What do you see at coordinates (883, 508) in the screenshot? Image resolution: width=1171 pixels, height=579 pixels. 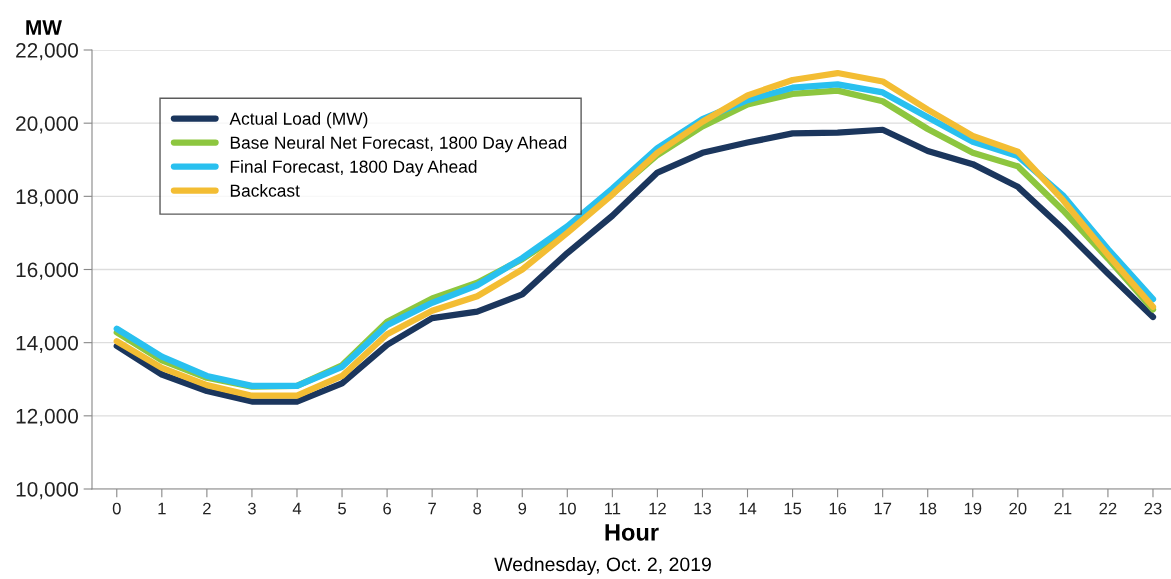 I see `x-tick-label: 17` at bounding box center [883, 508].